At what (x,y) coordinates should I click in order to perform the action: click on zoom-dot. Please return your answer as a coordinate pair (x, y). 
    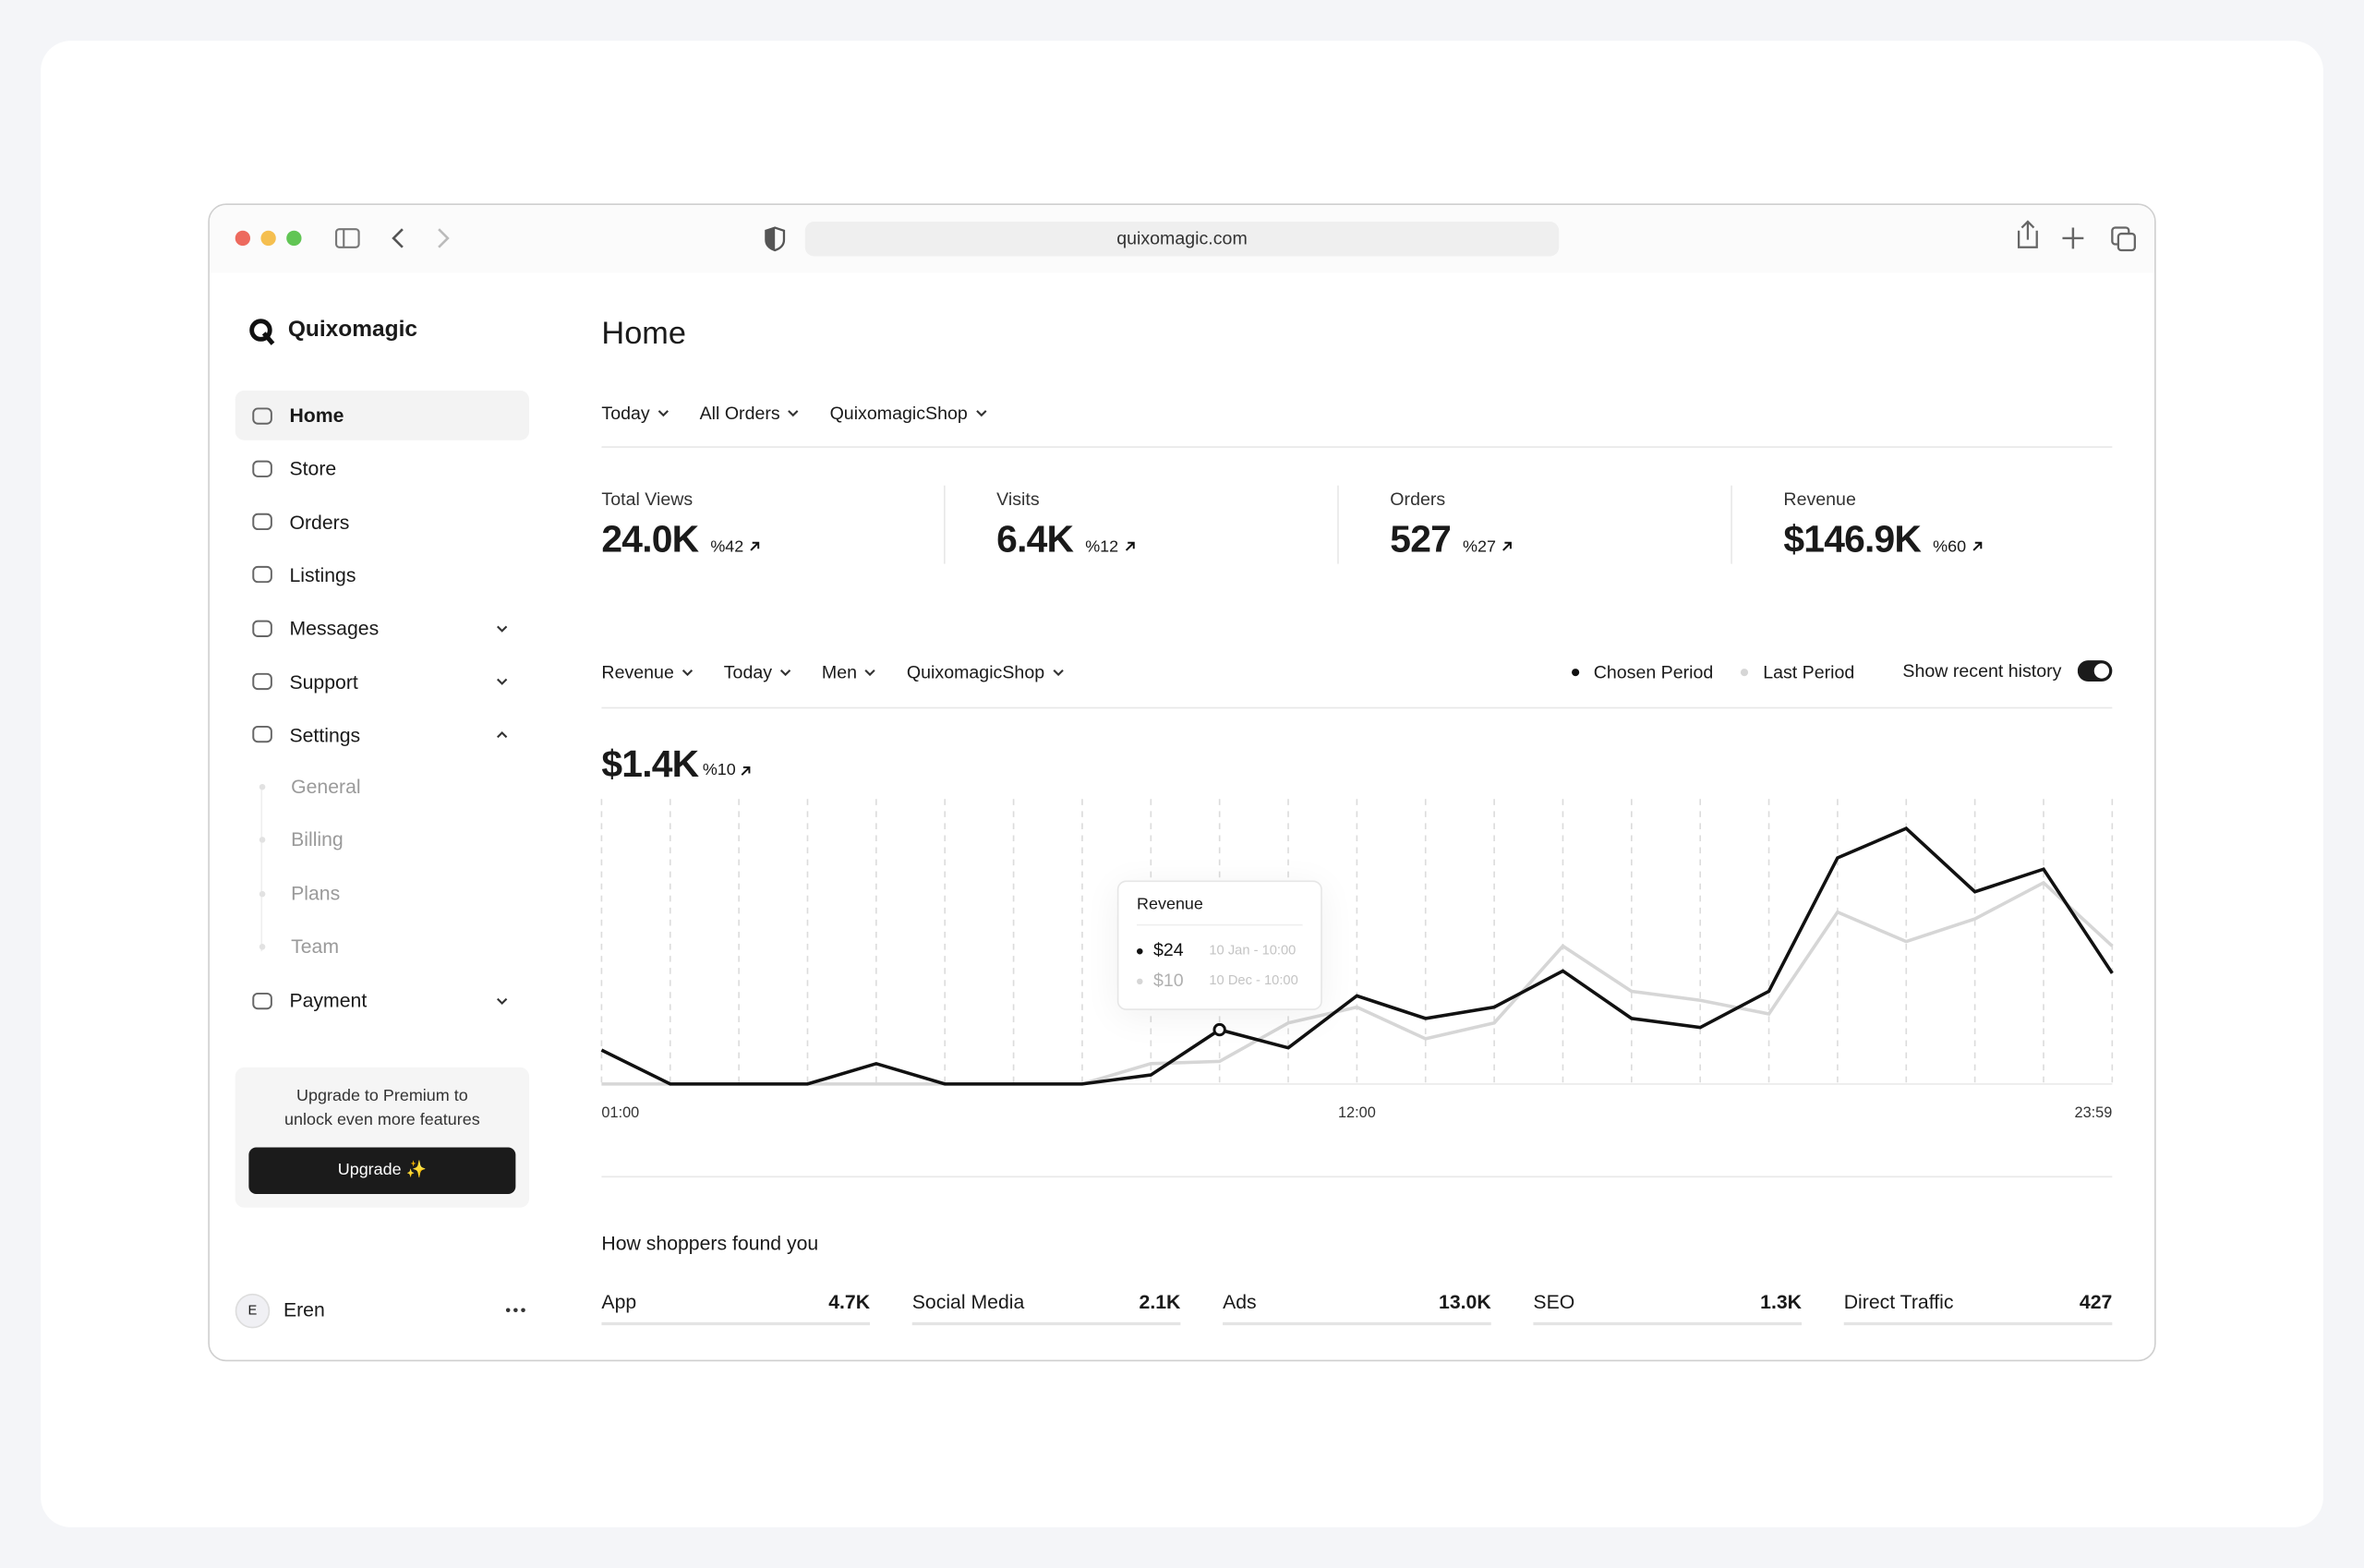
    Looking at the image, I should click on (294, 239).